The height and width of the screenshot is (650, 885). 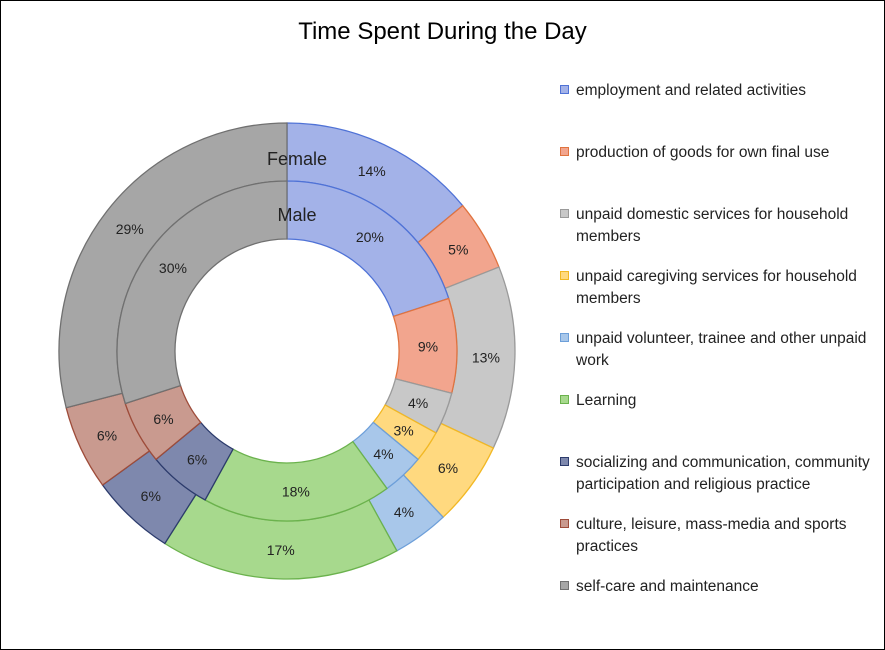 I want to click on legend-label: Learning, so click(x=606, y=400).